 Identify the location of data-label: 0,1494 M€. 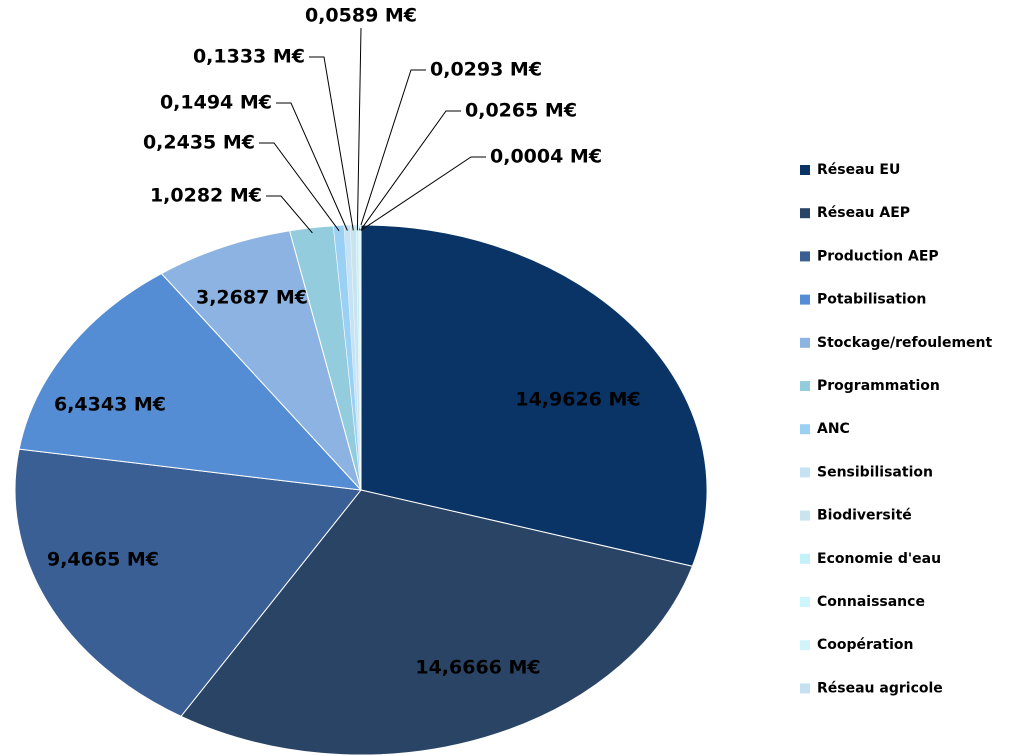
(216, 103).